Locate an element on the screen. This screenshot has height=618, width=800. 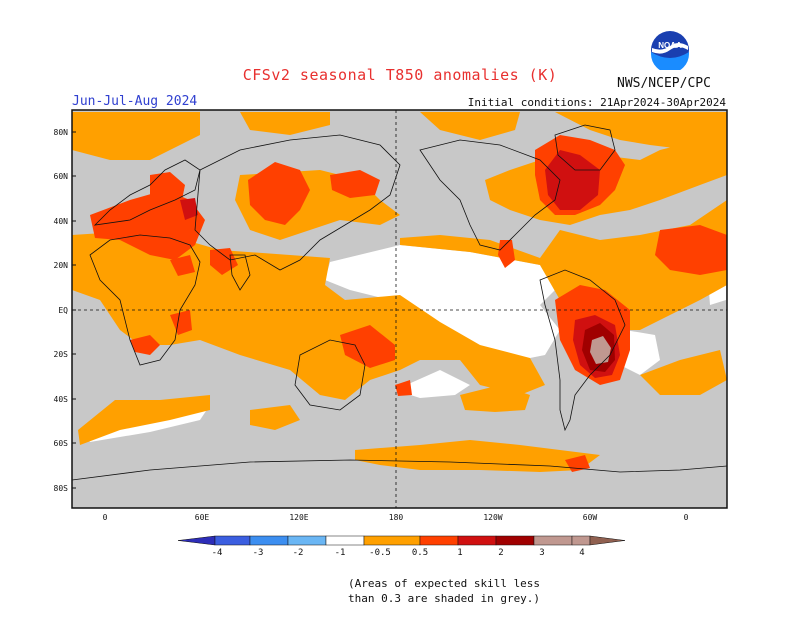
initial-conditions: Initial conditions: 21Apr2024-30Apr2024 is located at coordinates (596, 102).